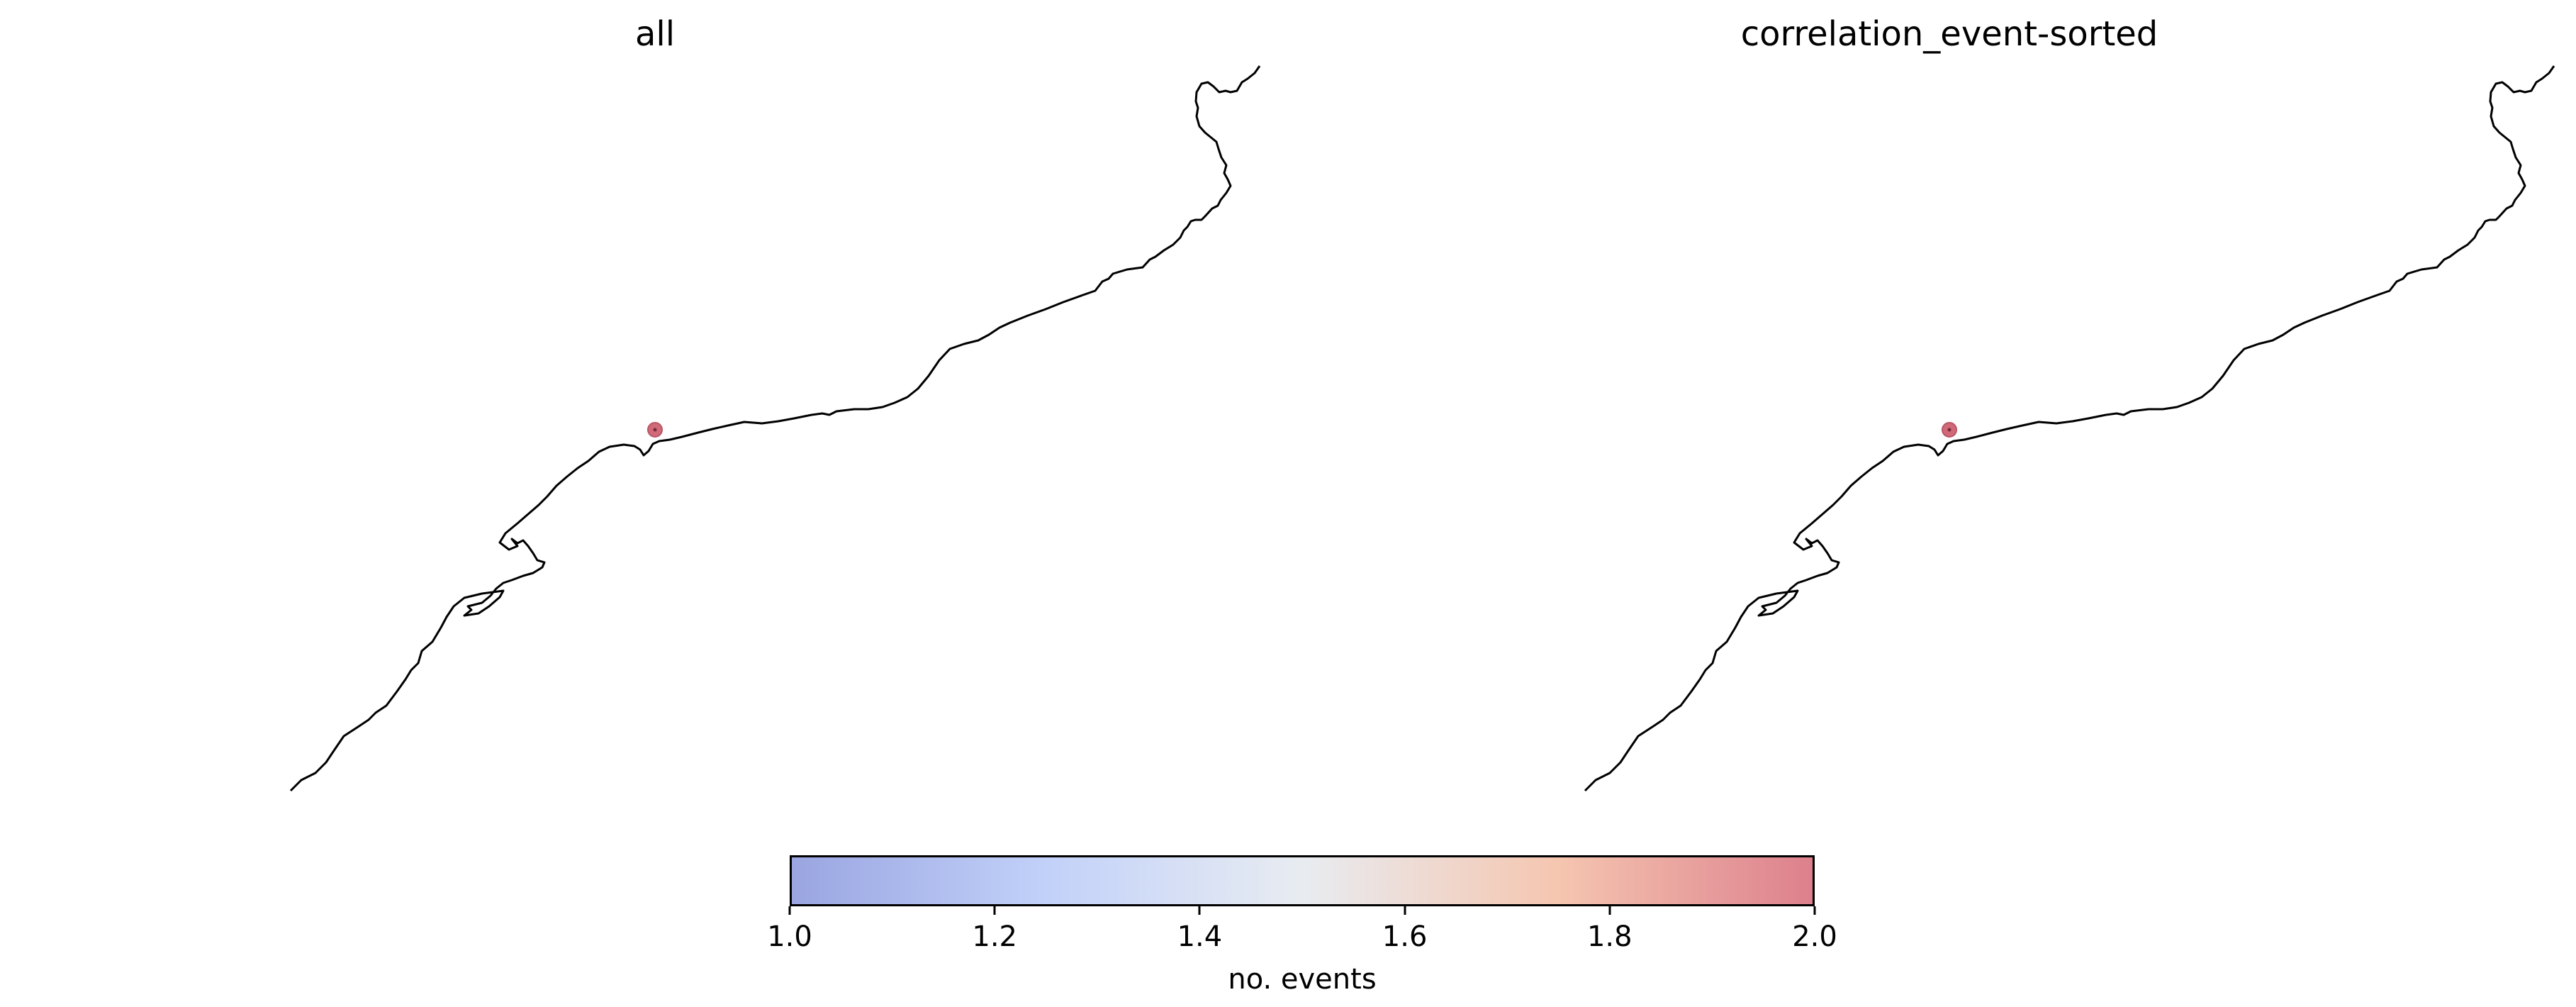  Describe the element at coordinates (1303, 980) in the screenshot. I see `colorbar-axis-label: no. events` at that location.